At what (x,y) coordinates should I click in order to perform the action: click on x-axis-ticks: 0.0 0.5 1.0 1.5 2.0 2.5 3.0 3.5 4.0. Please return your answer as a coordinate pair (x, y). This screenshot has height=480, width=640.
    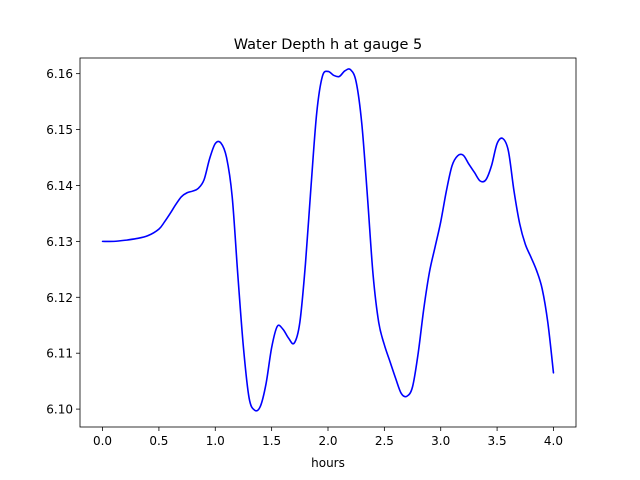
    Looking at the image, I should click on (328, 437).